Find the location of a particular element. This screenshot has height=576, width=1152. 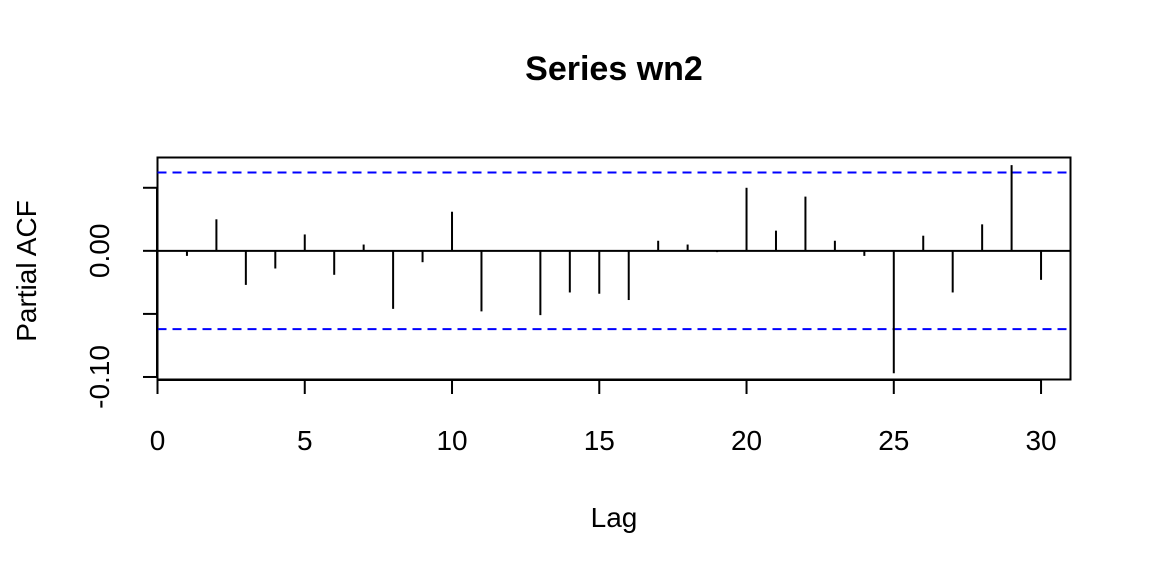

y-tick-label-1: 0.00 is located at coordinates (99, 251).